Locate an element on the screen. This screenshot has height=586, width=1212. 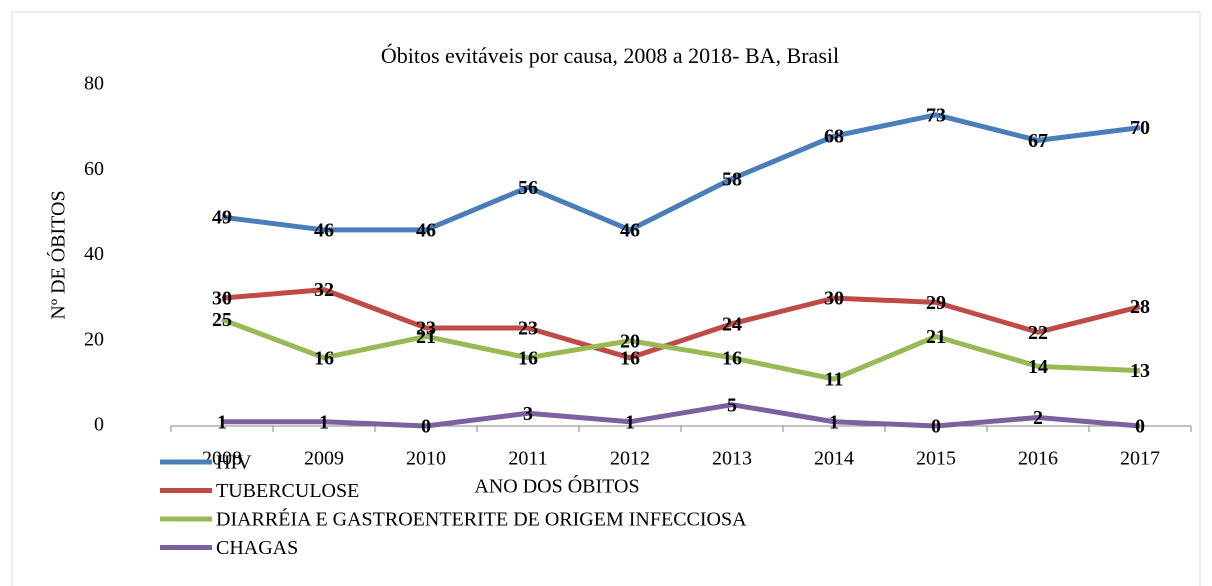
data-label: 68 is located at coordinates (834, 137).